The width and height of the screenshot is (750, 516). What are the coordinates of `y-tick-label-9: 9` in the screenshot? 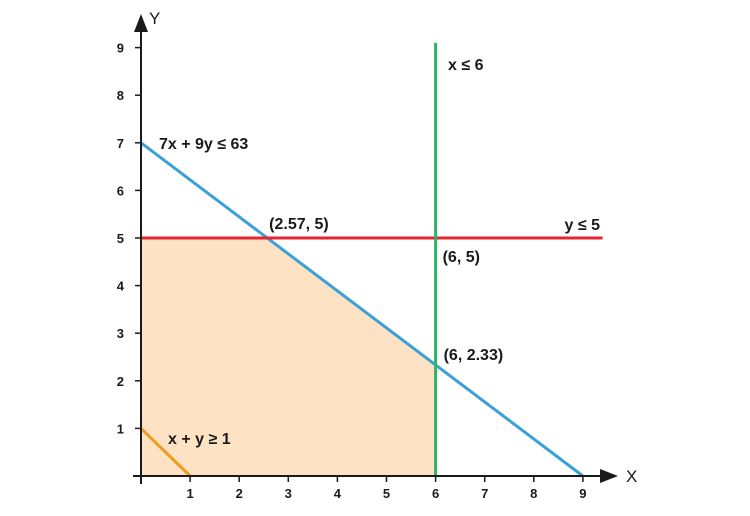 It's located at (120, 48).